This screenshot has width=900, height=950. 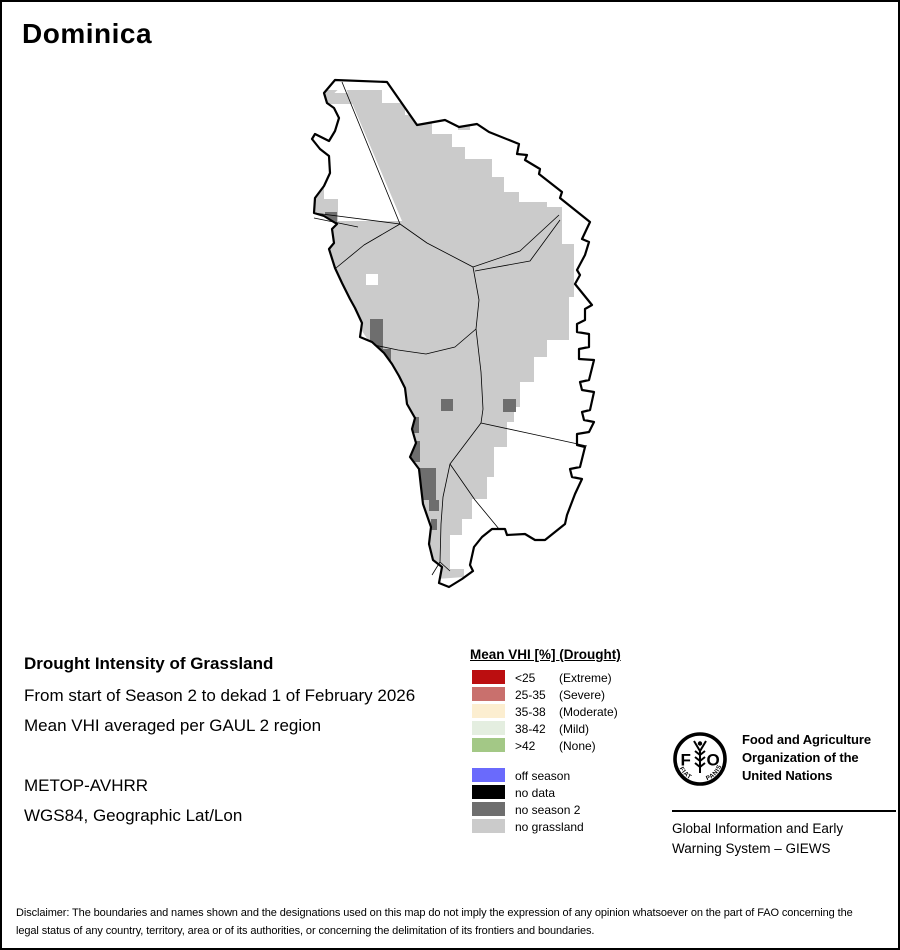 What do you see at coordinates (582, 695) in the screenshot?
I see `legend-class-qualifier: (Severe)` at bounding box center [582, 695].